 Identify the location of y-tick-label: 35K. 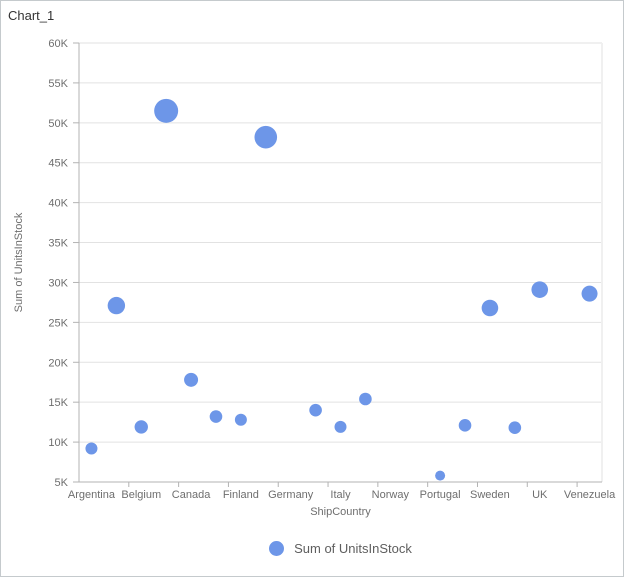
(58, 244).